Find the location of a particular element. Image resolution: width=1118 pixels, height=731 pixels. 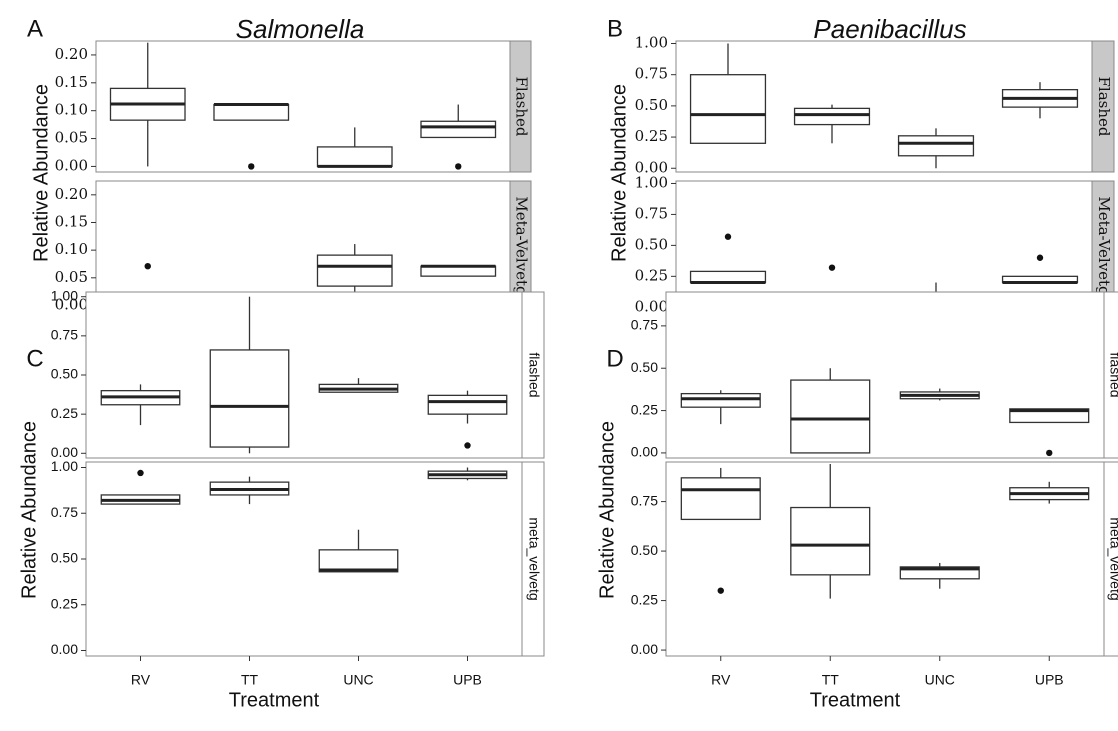

chart-title: Salmonella is located at coordinates (300, 29).